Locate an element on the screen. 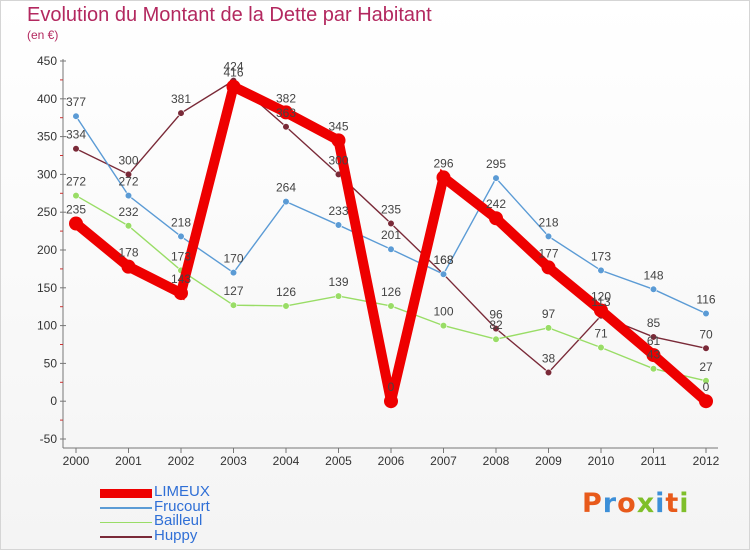 This screenshot has width=750, height=550. data-label-limeux: 61 is located at coordinates (654, 341).